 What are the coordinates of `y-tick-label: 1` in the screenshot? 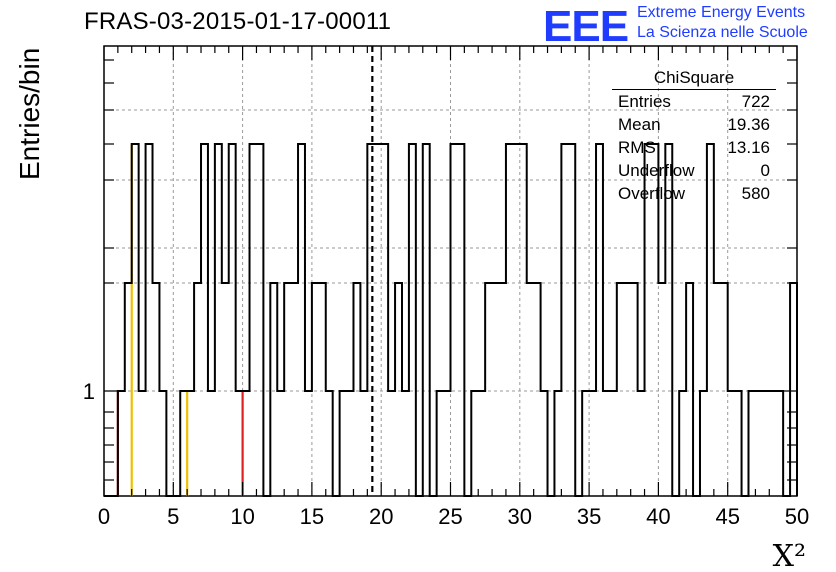 It's located at (89, 391).